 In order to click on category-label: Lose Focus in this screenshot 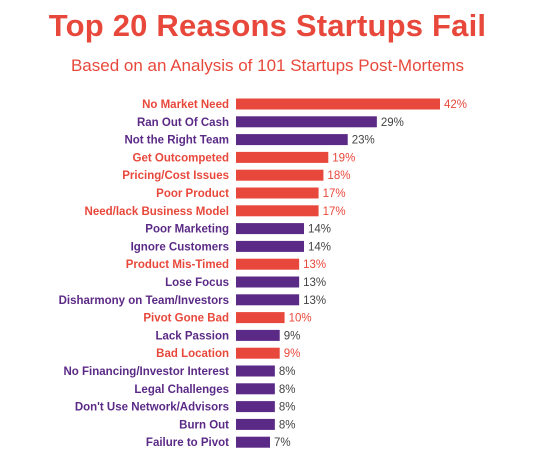, I will do `click(197, 283)`.